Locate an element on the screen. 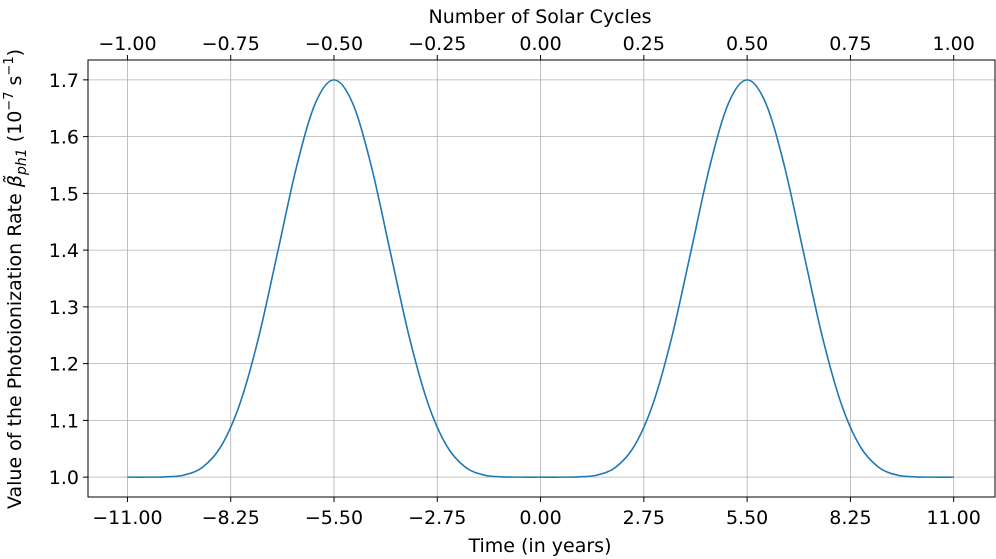 This screenshot has height=559, width=996. x-tick-label: 0.00 is located at coordinates (540, 518).